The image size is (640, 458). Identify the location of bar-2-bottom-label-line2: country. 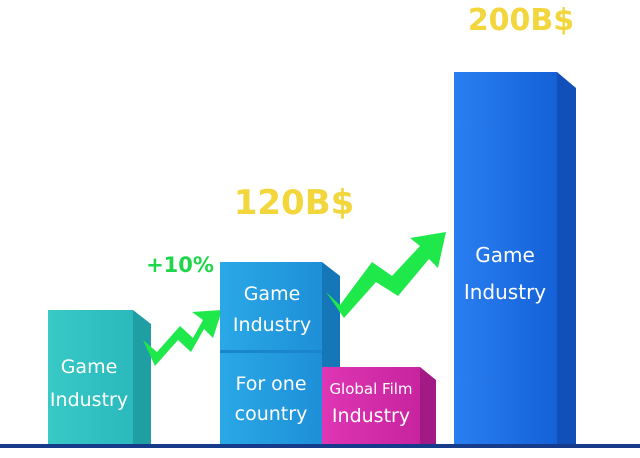
(271, 414).